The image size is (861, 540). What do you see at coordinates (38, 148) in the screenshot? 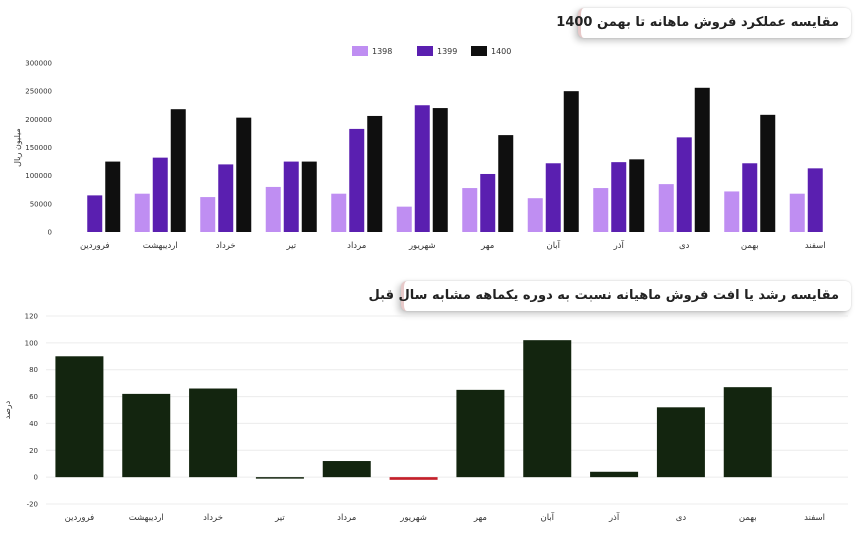
I see `y-tick-label: 150000` at bounding box center [38, 148].